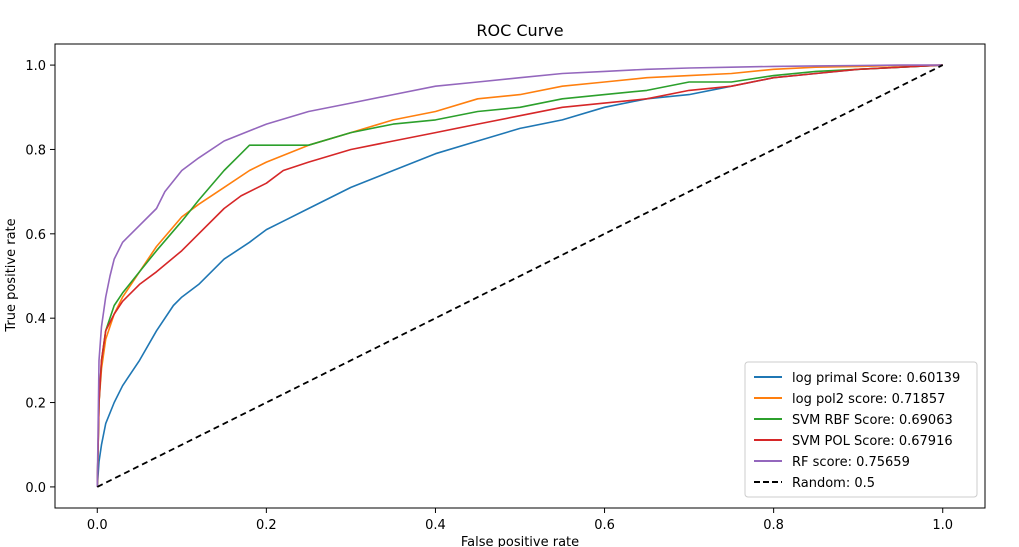 The width and height of the screenshot is (1019, 547). I want to click on y-axis-title: True positive rate, so click(11, 275).